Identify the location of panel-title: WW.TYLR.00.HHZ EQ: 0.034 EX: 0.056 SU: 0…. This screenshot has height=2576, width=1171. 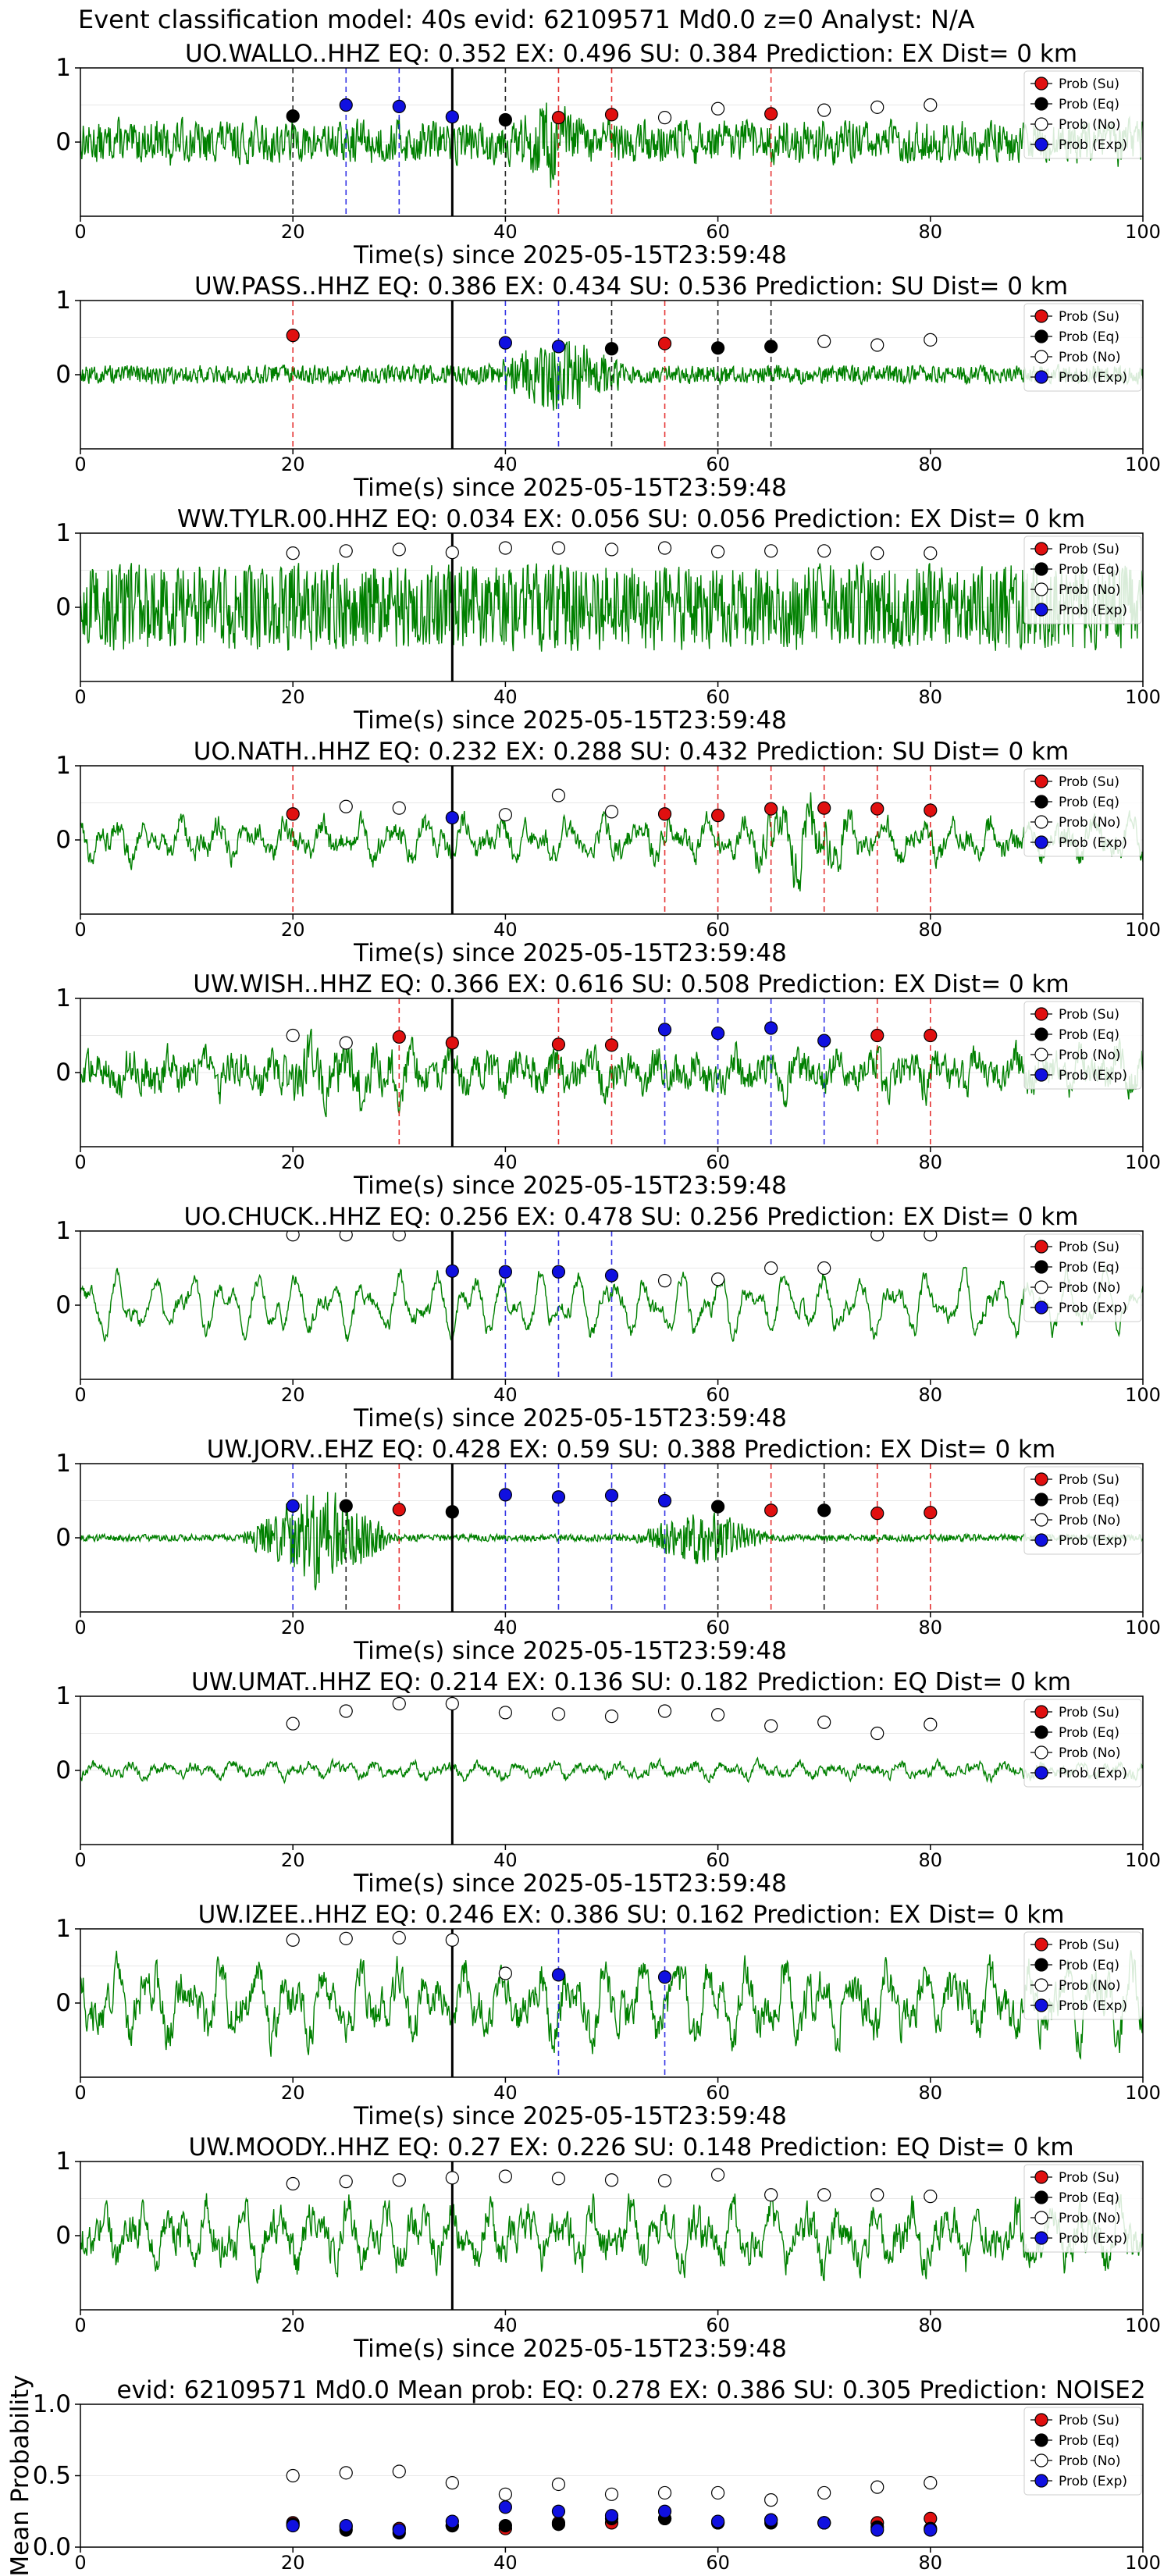
(631, 519).